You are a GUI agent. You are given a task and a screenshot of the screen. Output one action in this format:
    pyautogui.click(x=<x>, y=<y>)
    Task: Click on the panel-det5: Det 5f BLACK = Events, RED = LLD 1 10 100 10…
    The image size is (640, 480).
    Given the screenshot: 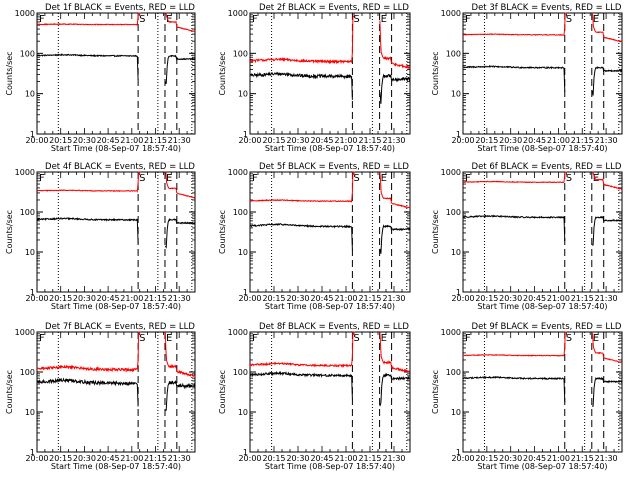 What is the action you would take?
    pyautogui.click(x=314, y=236)
    